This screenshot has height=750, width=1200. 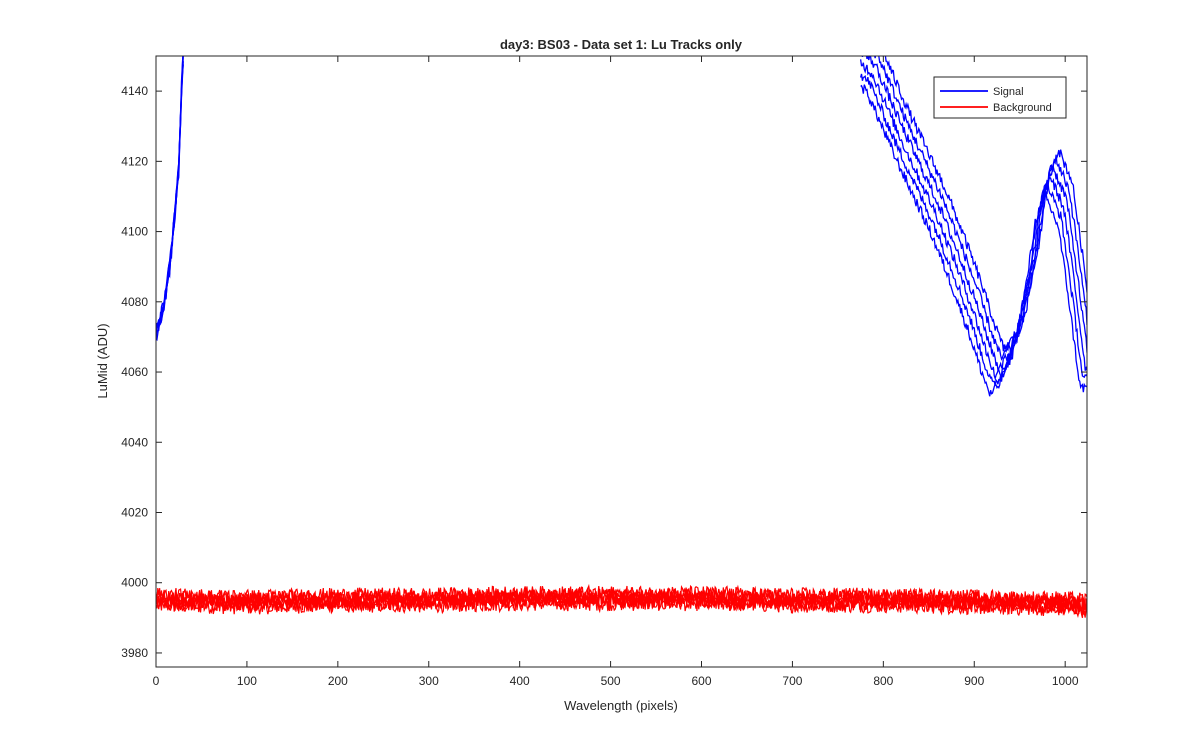 I want to click on legend-signal-label: Signal, so click(x=1008, y=92).